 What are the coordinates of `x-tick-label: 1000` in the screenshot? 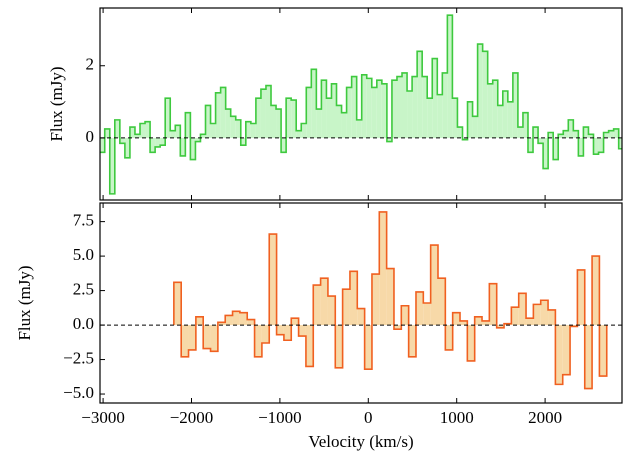 It's located at (457, 417).